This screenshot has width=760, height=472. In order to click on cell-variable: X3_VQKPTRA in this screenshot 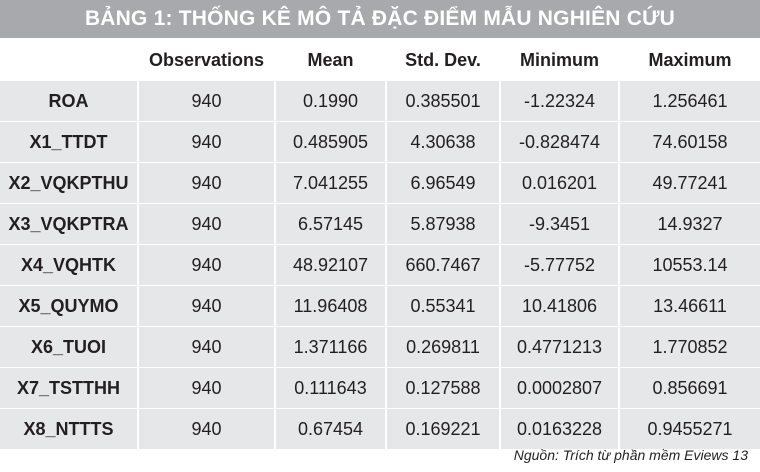, I will do `click(68, 224)`.